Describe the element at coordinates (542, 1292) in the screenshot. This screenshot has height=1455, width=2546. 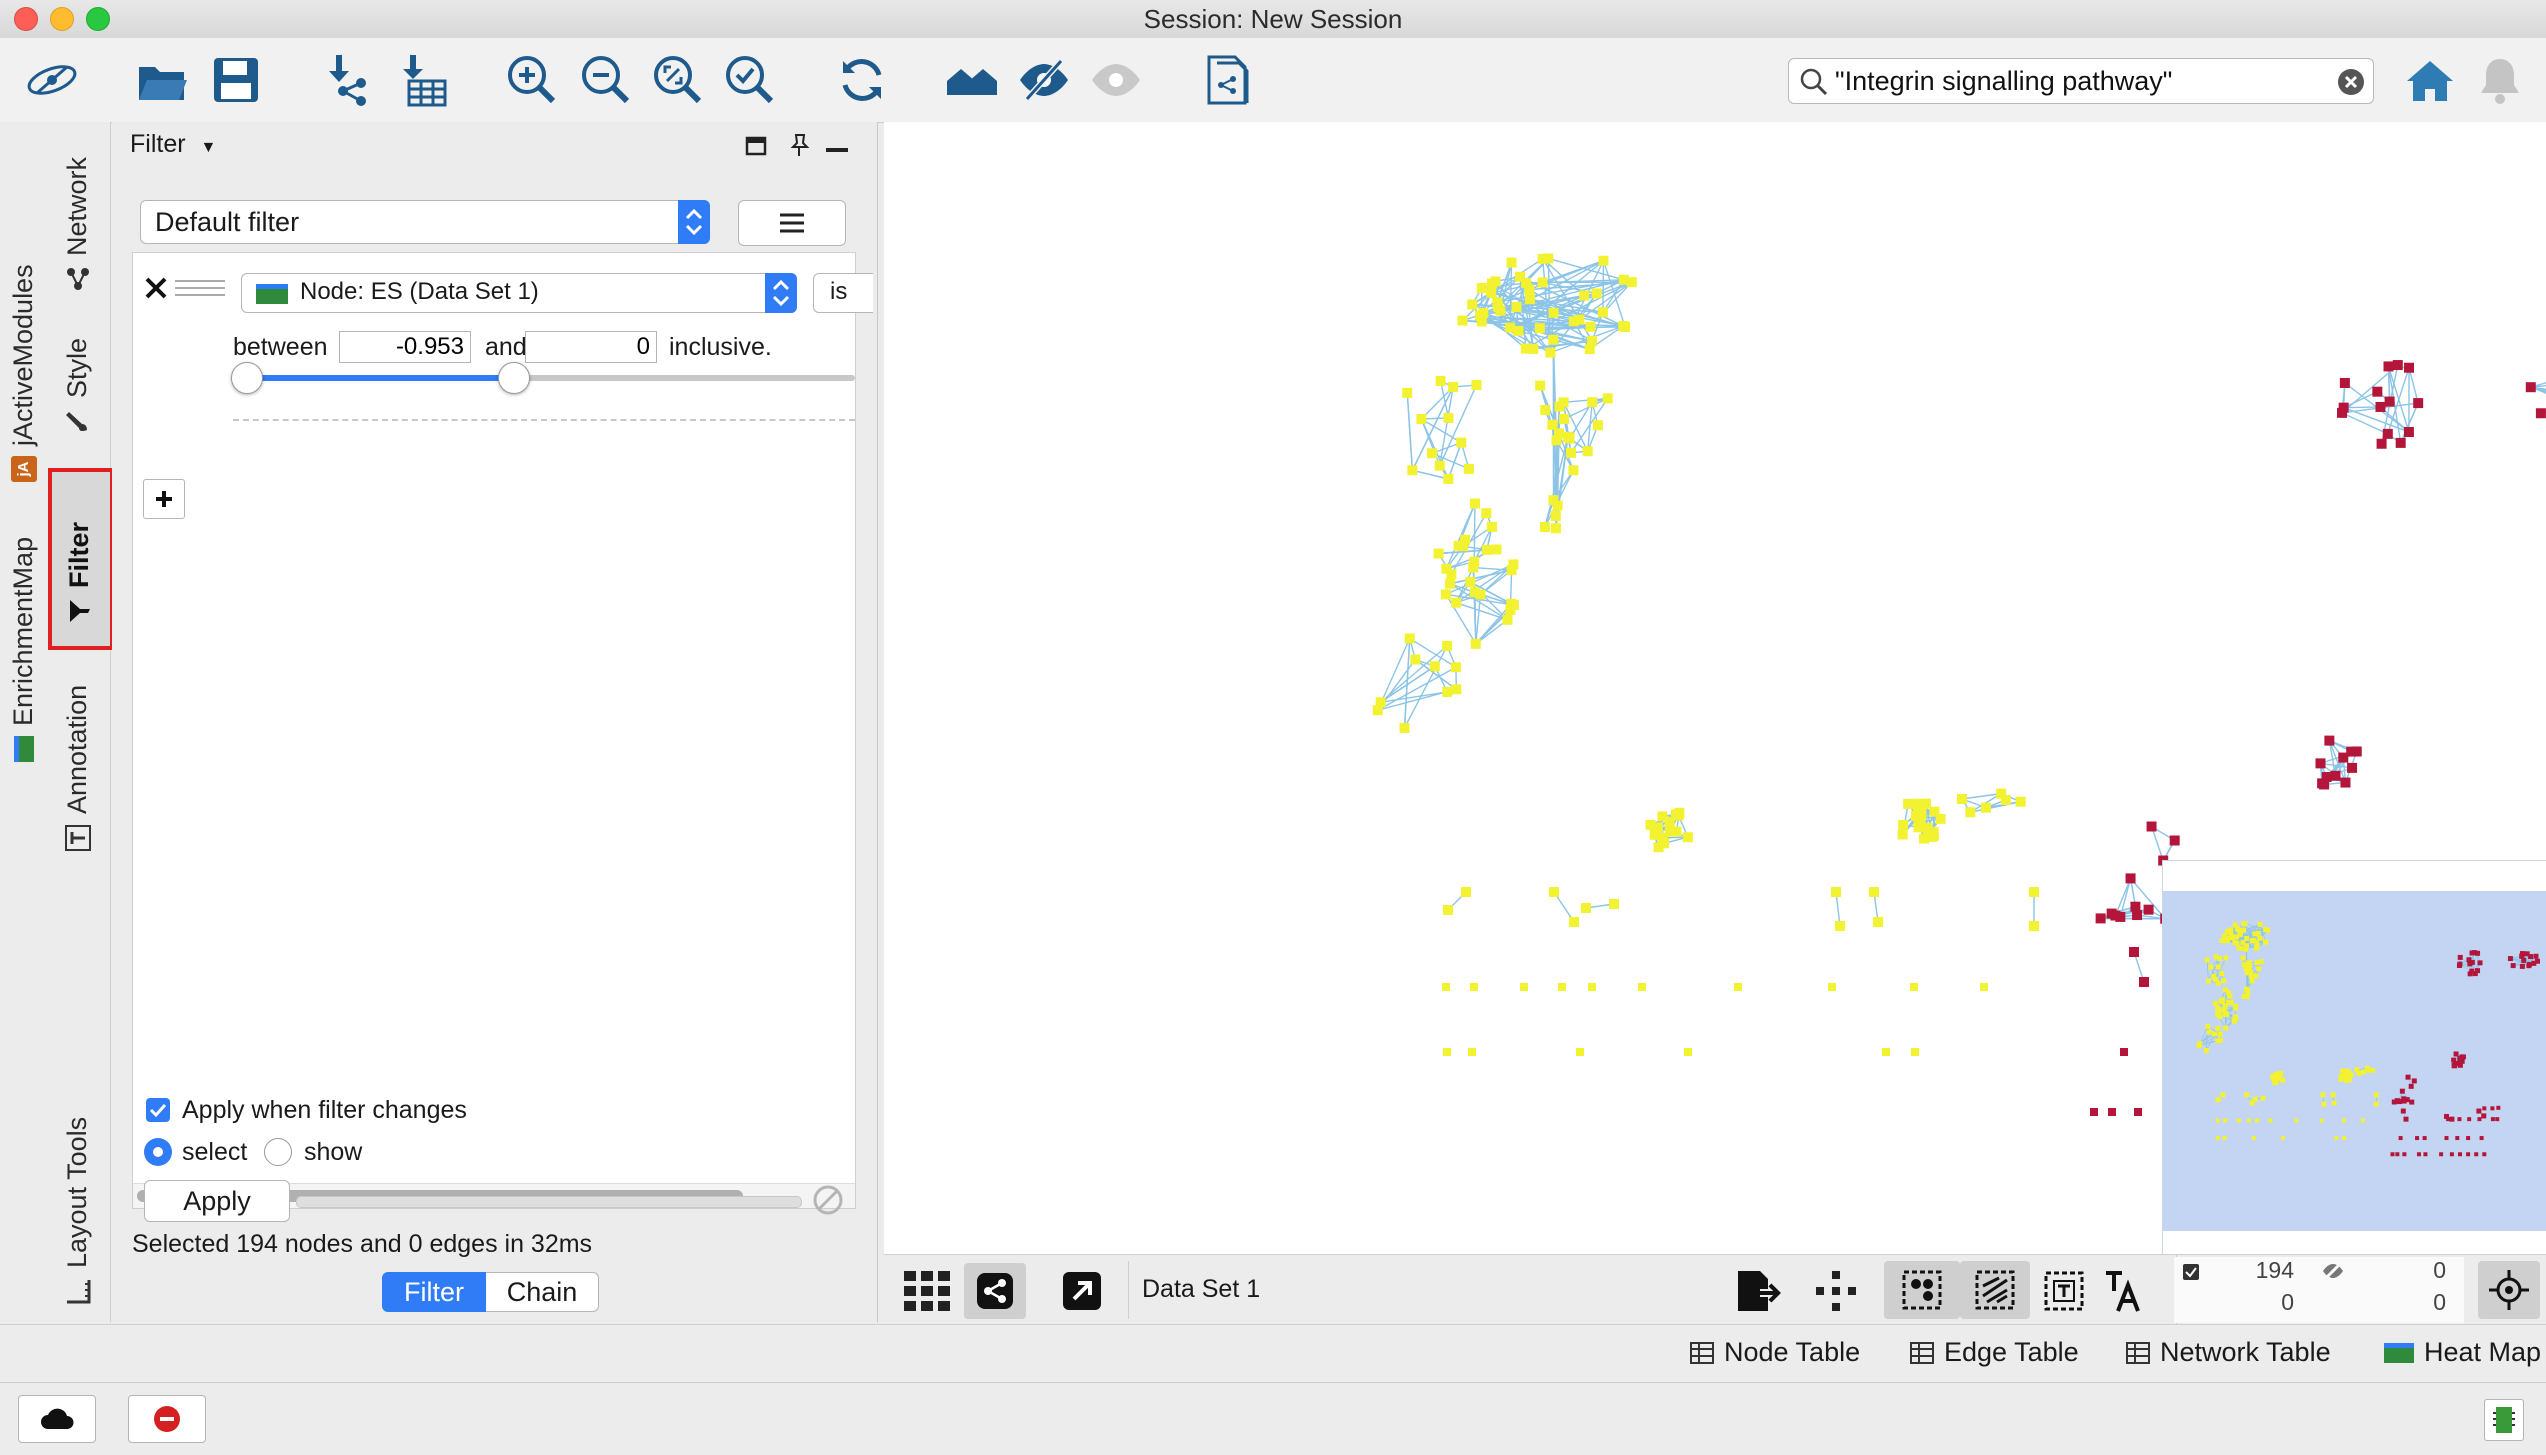
I see `tab-chain-mode: Chain` at that location.